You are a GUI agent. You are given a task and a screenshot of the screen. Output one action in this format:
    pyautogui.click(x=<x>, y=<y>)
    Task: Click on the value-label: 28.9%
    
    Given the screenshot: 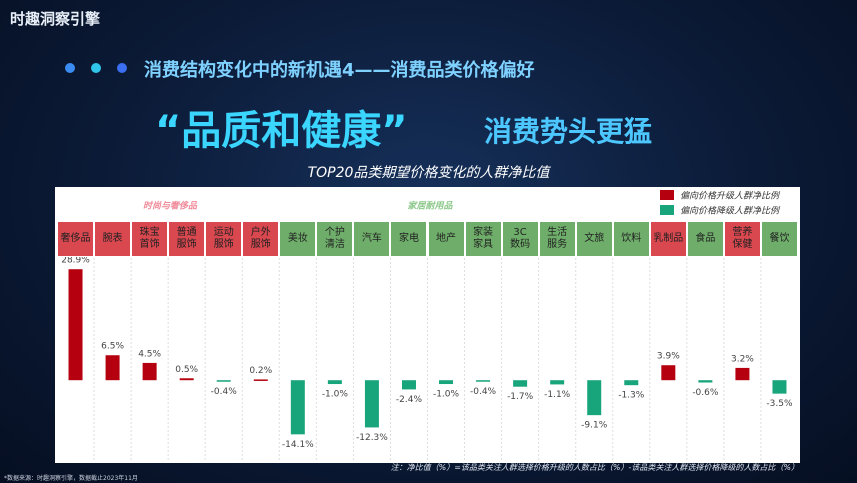 What is the action you would take?
    pyautogui.click(x=75, y=261)
    